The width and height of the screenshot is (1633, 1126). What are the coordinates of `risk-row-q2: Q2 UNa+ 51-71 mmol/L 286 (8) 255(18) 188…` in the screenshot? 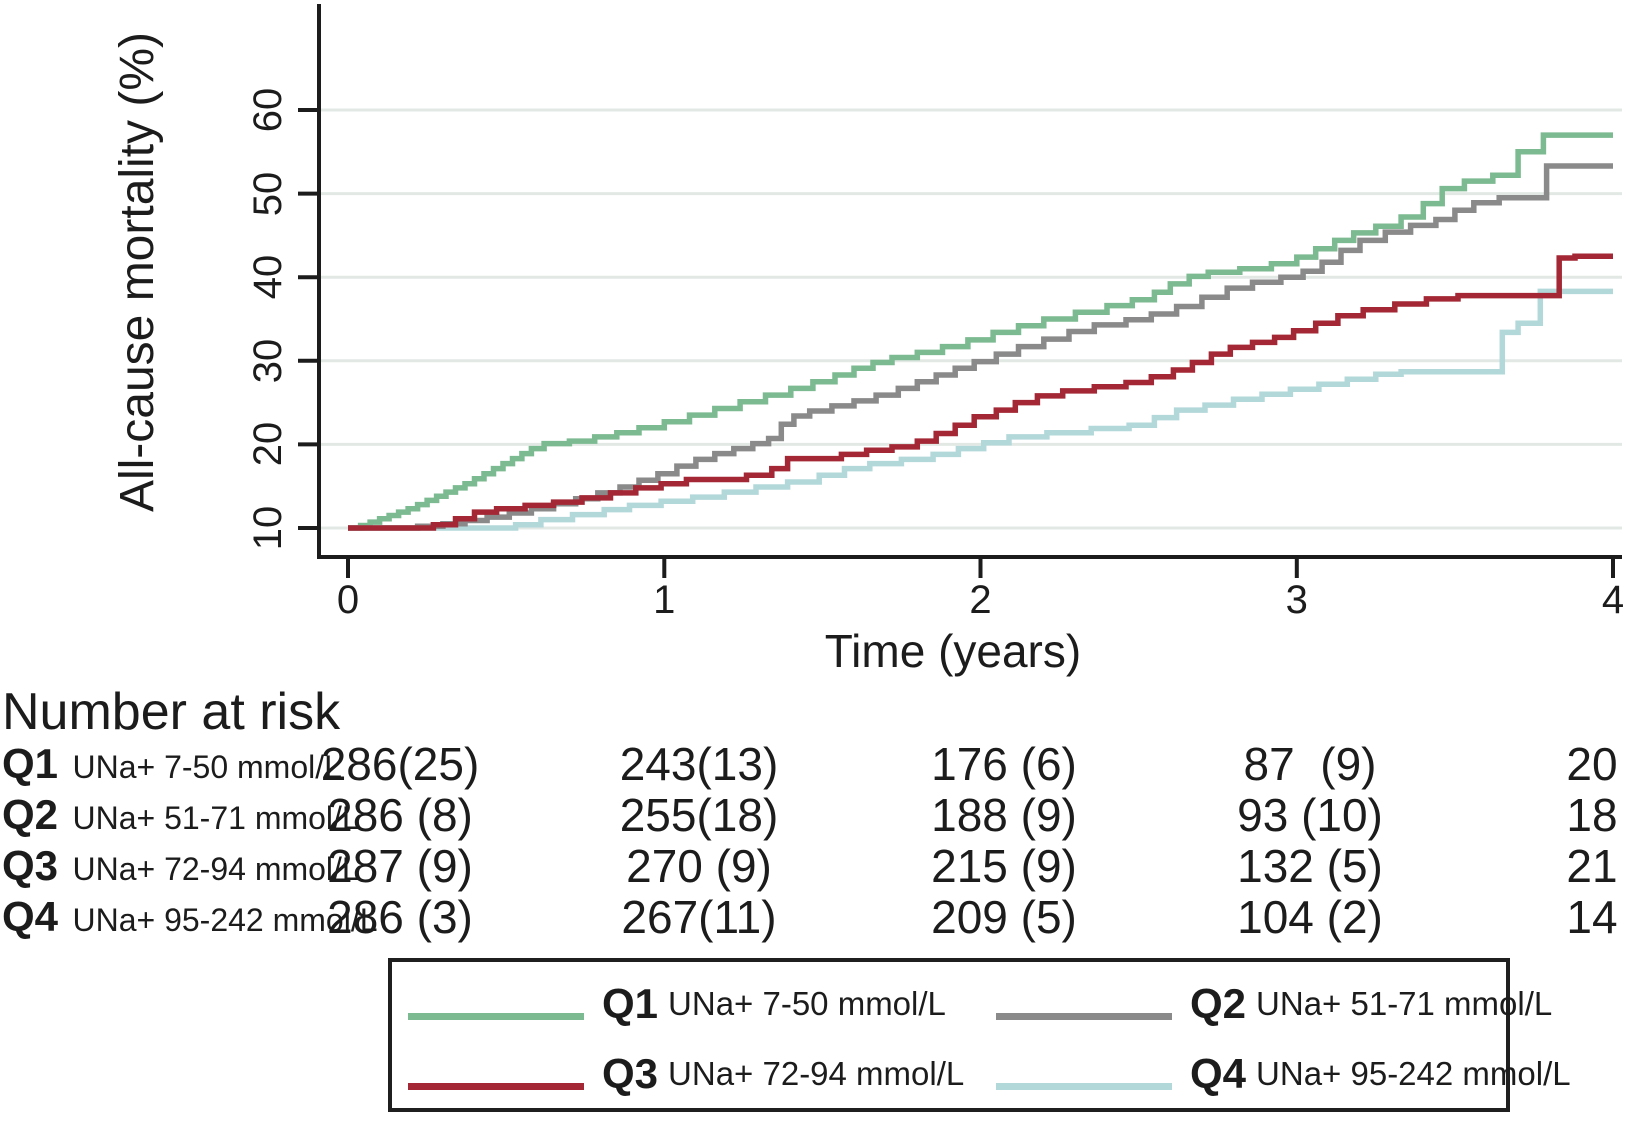 It's located at (816, 815).